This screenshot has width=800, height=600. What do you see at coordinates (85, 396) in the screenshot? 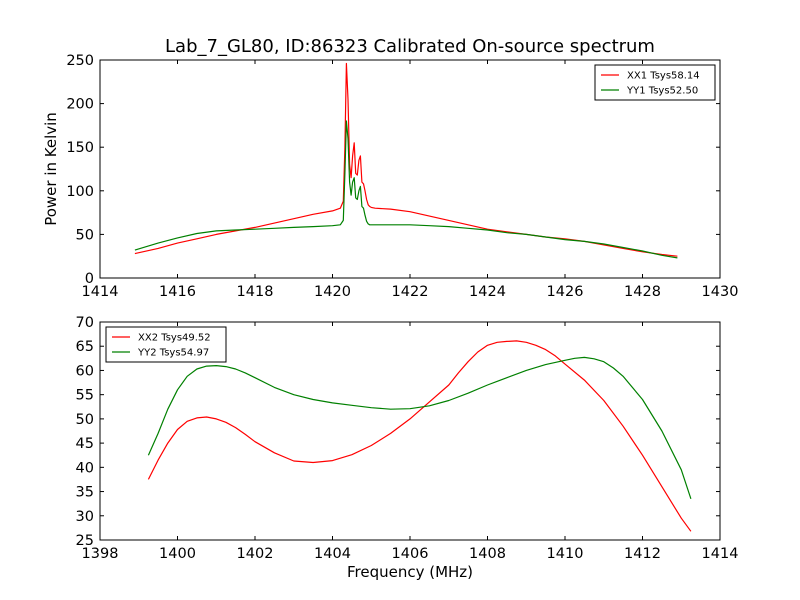
I see `y-tick-label: 55` at bounding box center [85, 396].